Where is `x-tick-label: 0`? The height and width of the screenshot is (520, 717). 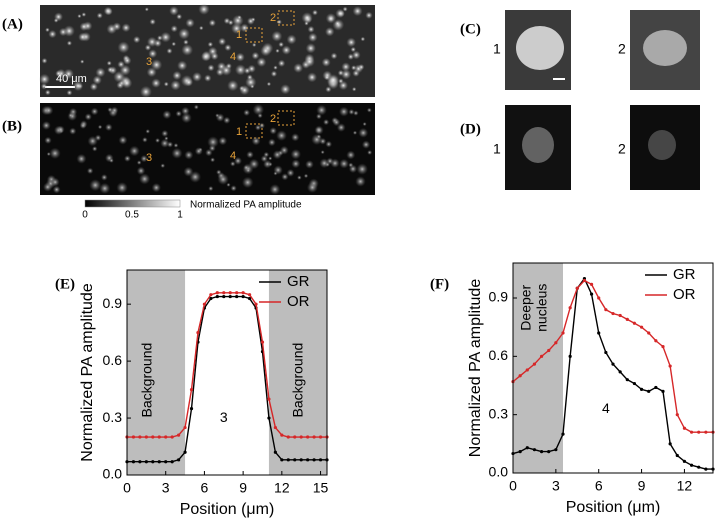 x-tick-label: 0 is located at coordinates (127, 488).